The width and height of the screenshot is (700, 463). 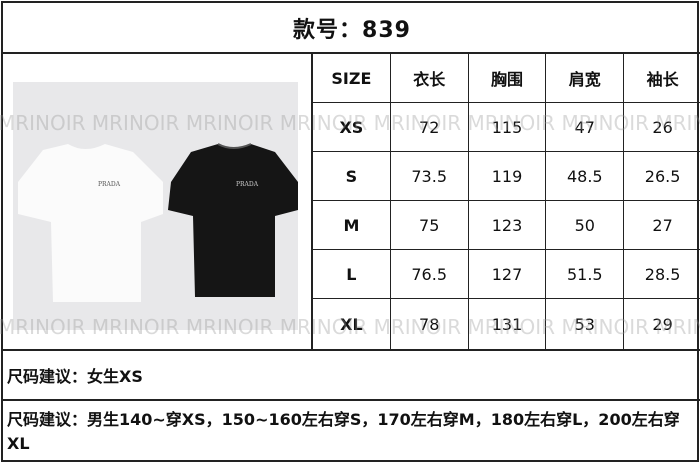 I want to click on header-cell: 衣长, so click(x=430, y=78).